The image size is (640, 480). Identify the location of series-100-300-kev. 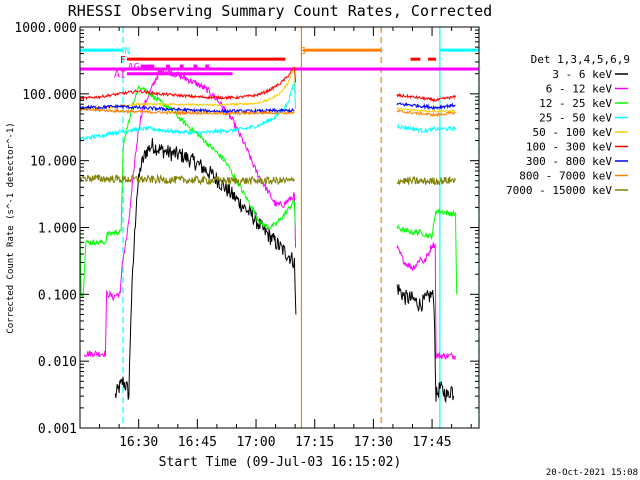
(267, 84).